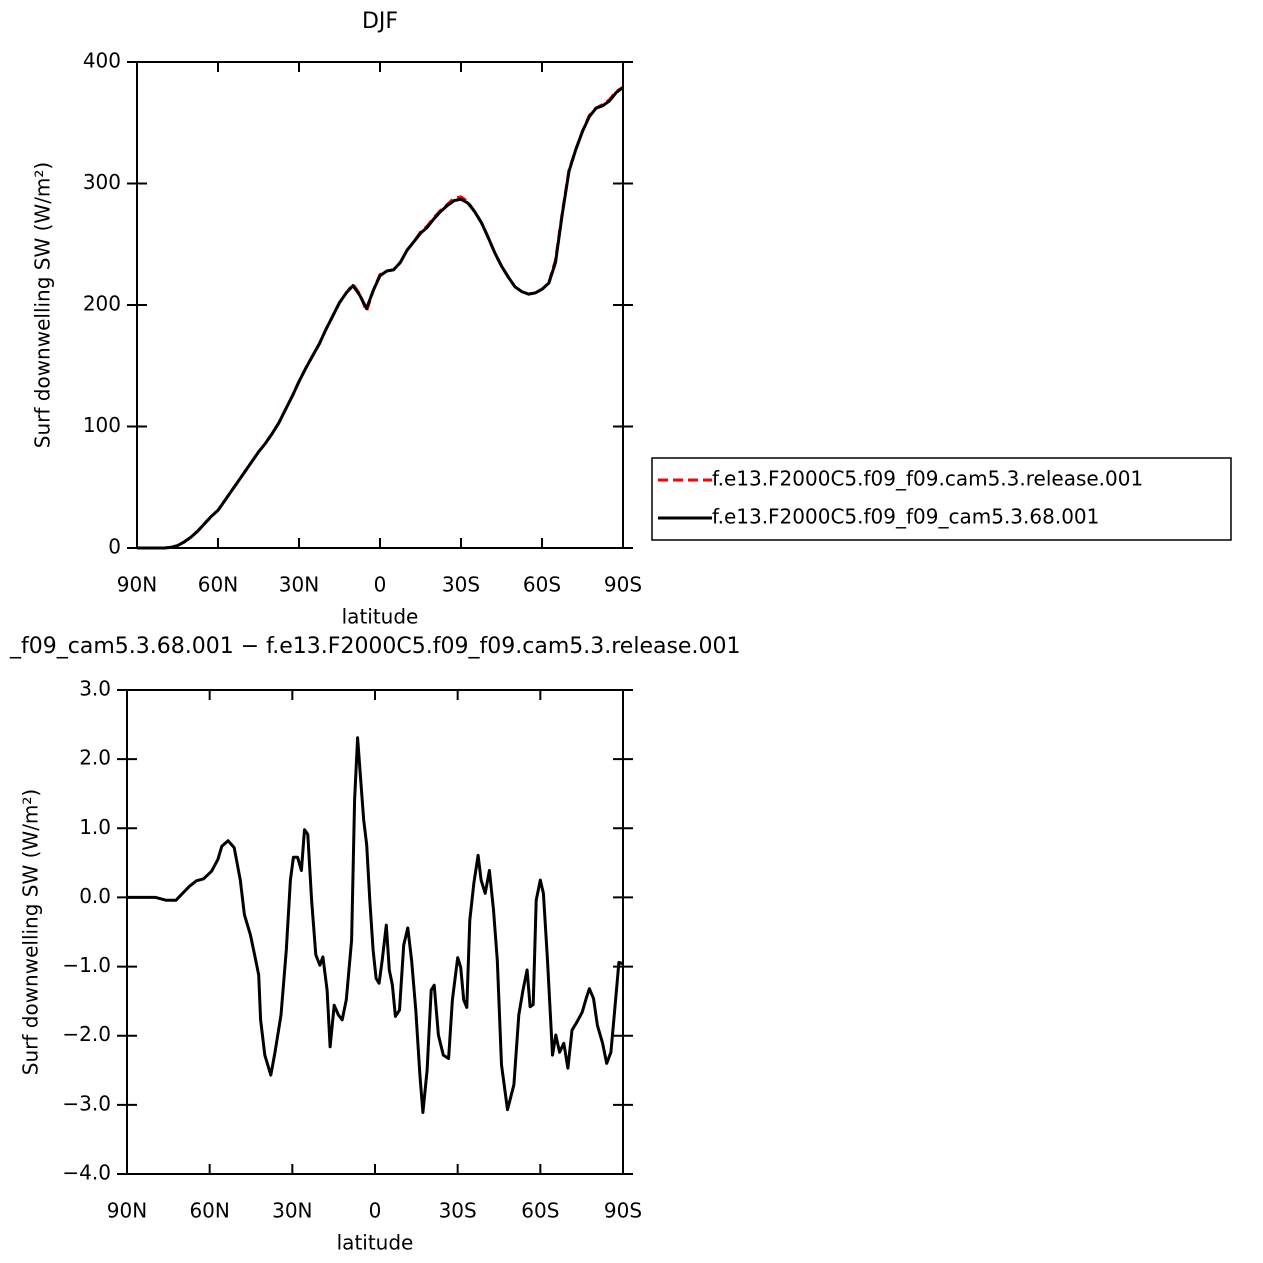 The height and width of the screenshot is (1263, 1263). Describe the element at coordinates (95, 896) in the screenshot. I see `y-tick-label: 0.0` at that location.